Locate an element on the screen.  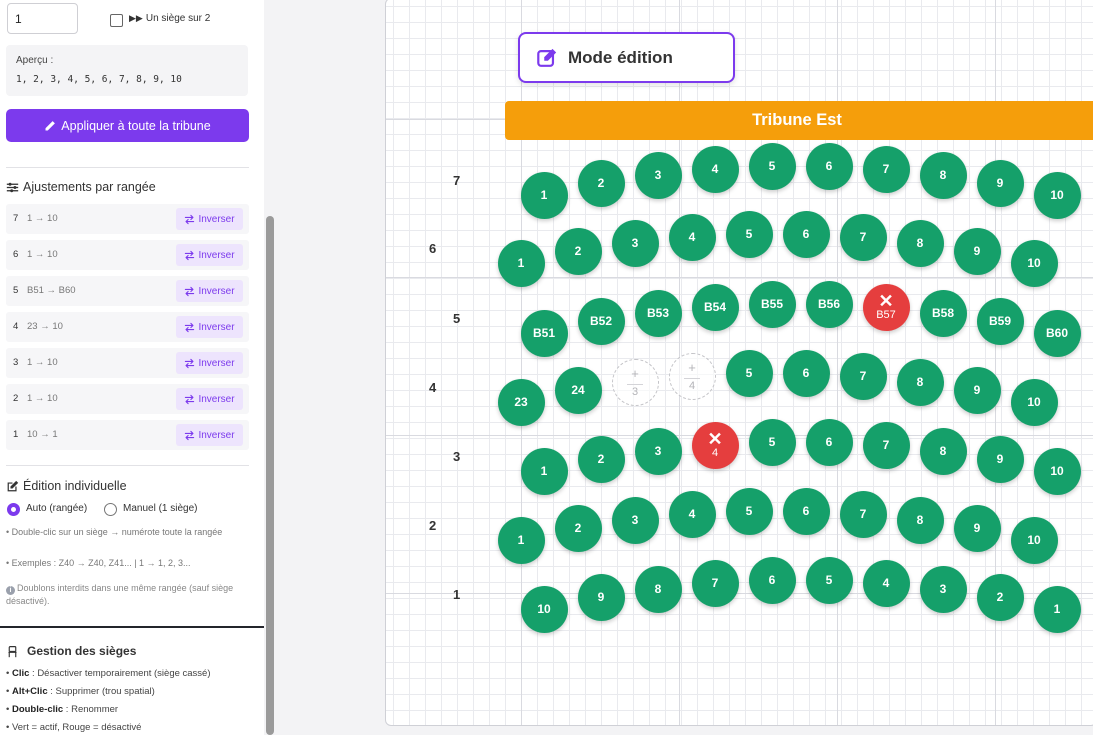
apply-to-tribune-button: Appliquer à toute la tribune is located at coordinates (127, 125).